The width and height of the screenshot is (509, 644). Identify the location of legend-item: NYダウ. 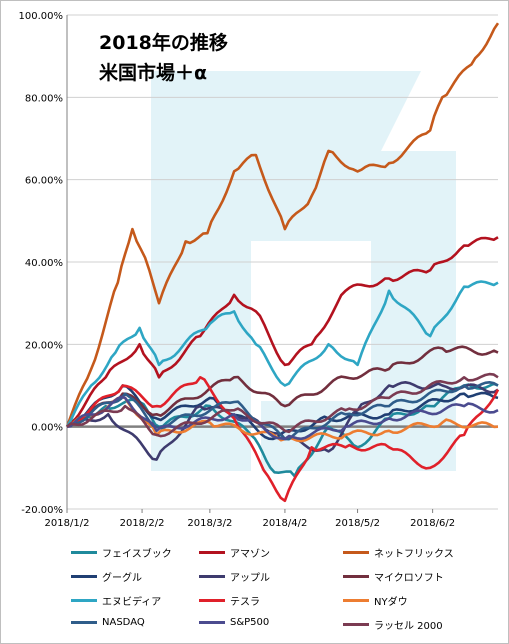
(375, 600).